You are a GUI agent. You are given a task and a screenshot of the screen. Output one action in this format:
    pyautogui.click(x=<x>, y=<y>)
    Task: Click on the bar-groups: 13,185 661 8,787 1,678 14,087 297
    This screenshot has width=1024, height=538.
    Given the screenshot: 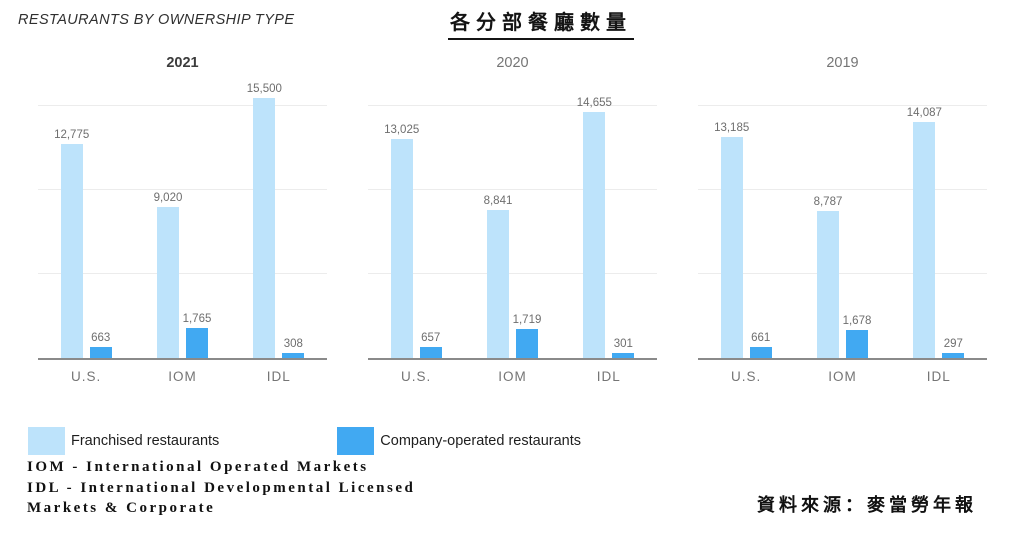 What is the action you would take?
    pyautogui.click(x=842, y=223)
    